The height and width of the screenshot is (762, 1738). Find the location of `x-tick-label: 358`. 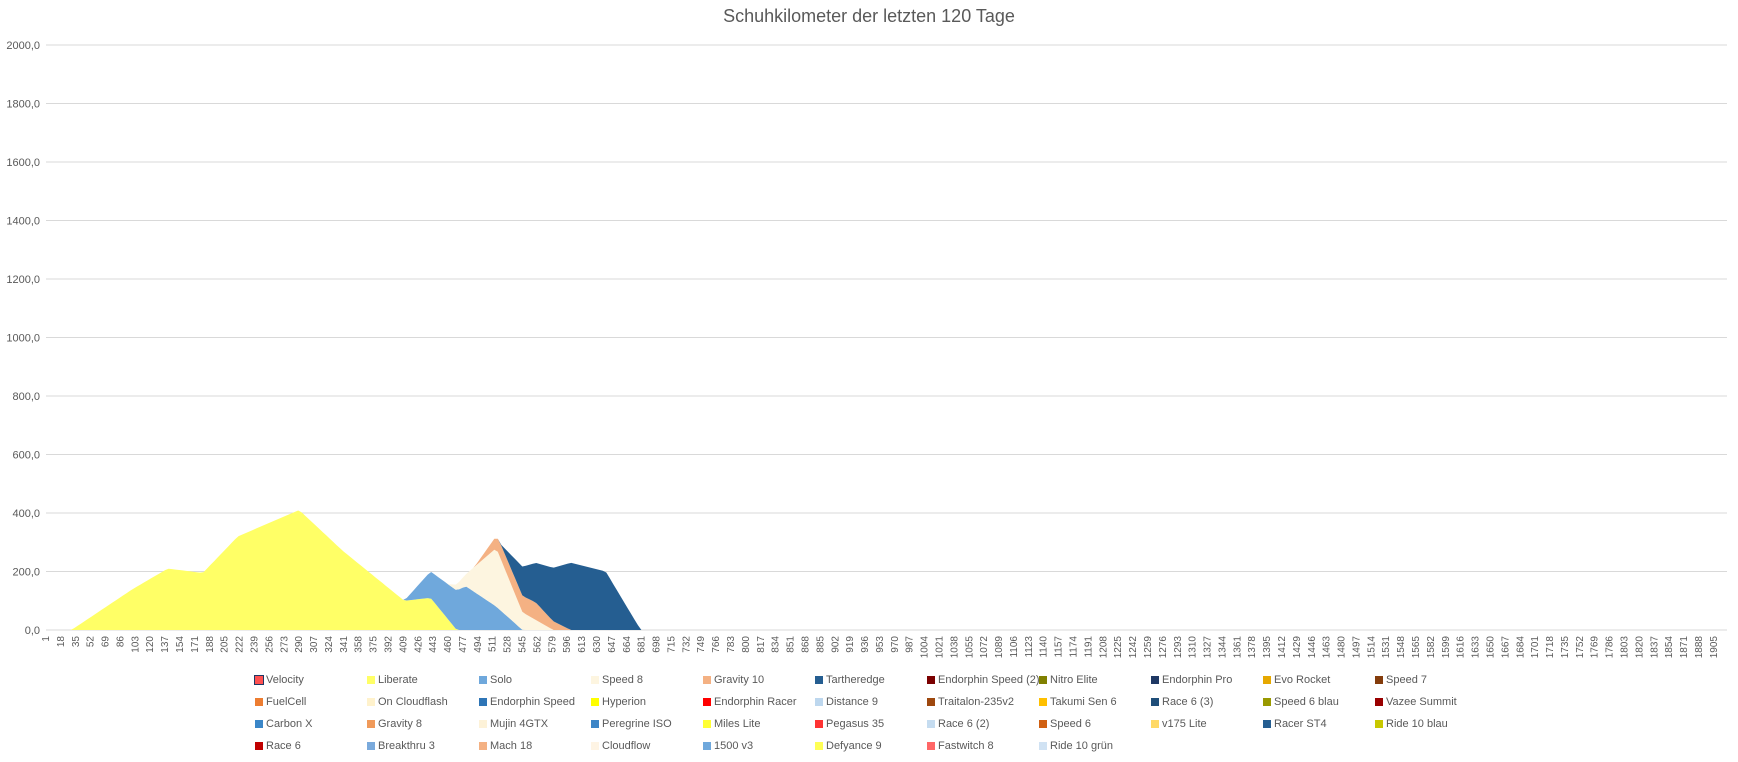

x-tick-label: 358 is located at coordinates (359, 644).